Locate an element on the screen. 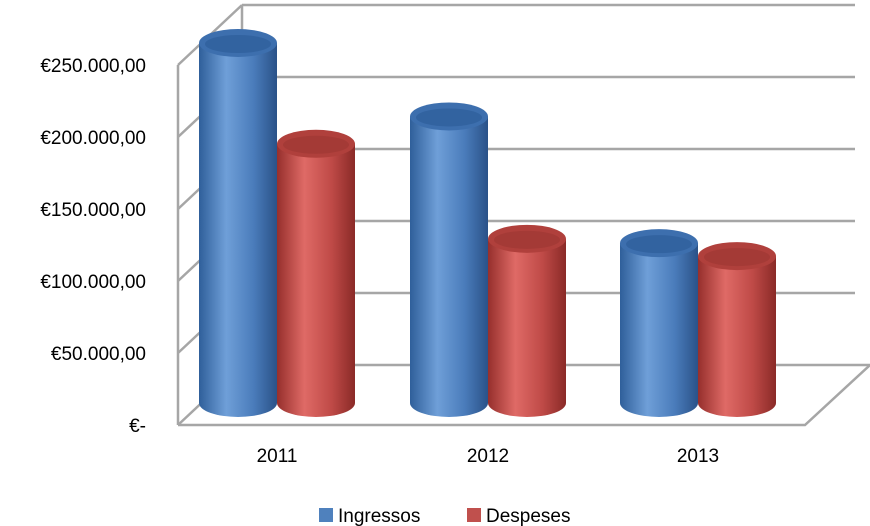 This screenshot has width=870, height=526. legend-item-ingressos: Ingressos is located at coordinates (369, 516).